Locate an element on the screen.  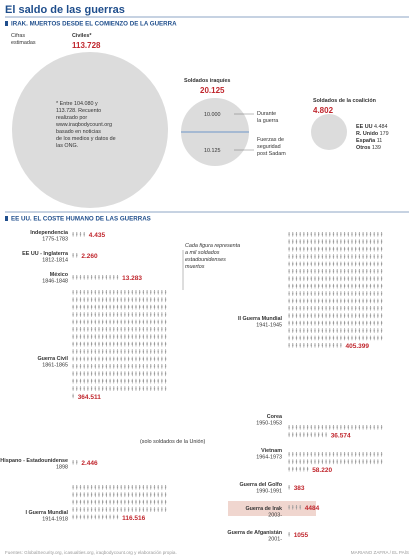
war-name: EE UU - Inglaterra is located at coordinates (45, 254).